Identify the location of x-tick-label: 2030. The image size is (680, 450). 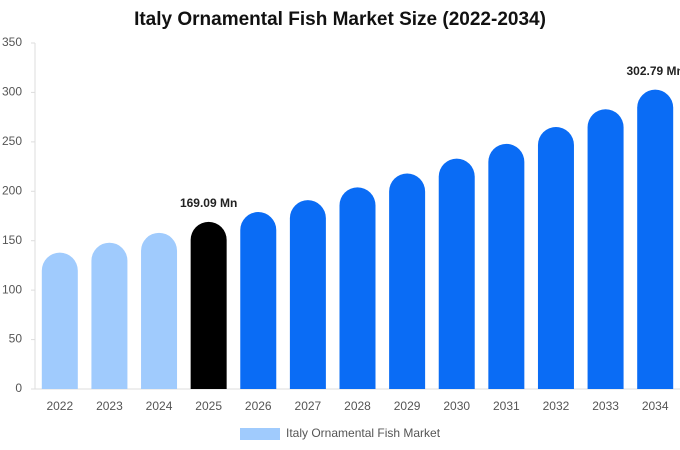
(456, 406).